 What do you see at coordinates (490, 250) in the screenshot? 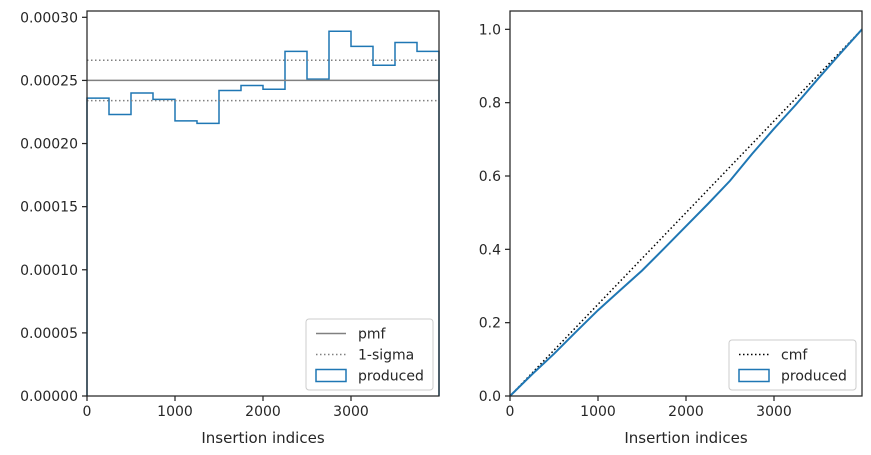
I see `y-tick-label: 0.4` at bounding box center [490, 250].